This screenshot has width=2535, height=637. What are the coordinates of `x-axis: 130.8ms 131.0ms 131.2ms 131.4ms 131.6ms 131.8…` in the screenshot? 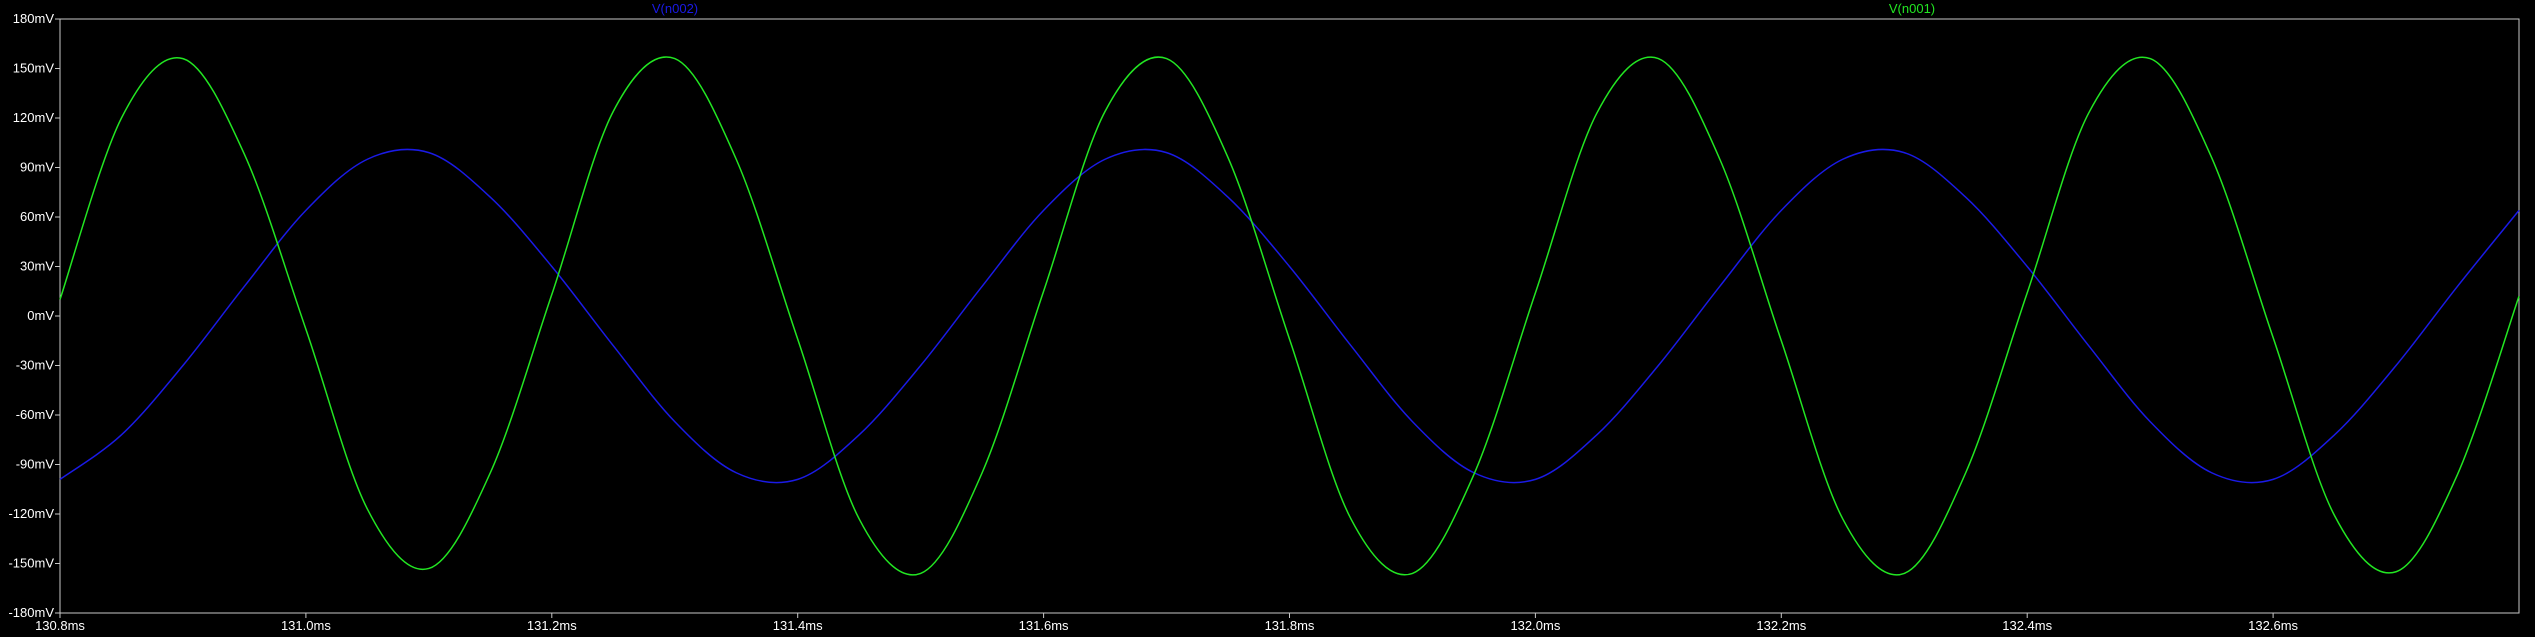 It's located at (1167, 623).